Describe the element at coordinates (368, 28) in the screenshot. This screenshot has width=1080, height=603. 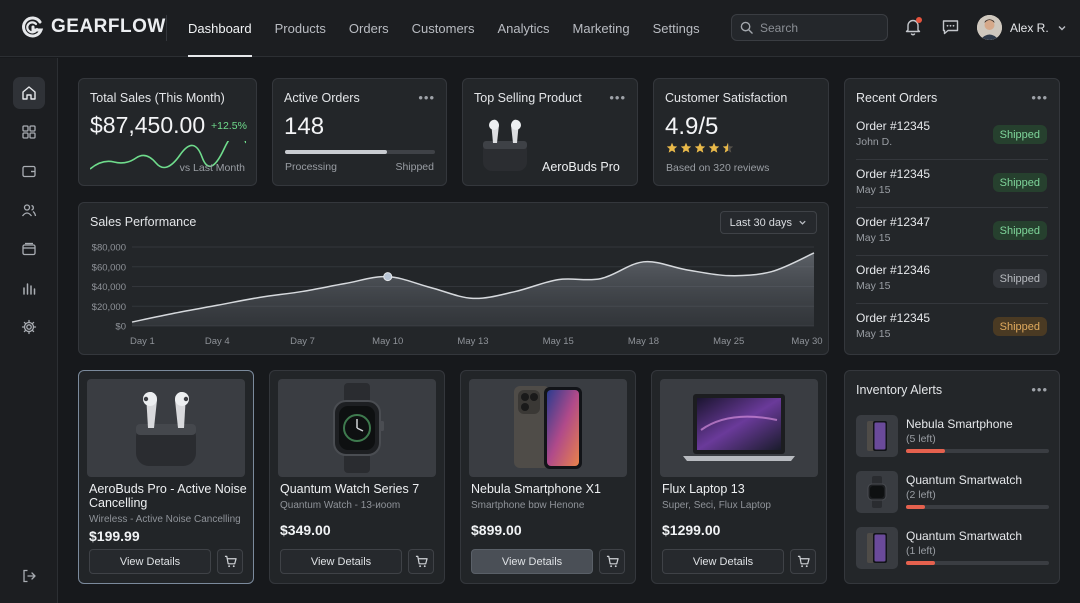
I see `nav-orders: Orders` at that location.